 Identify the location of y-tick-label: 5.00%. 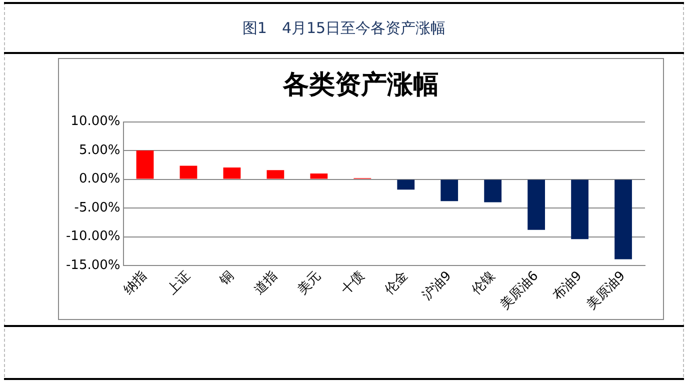
(99, 150).